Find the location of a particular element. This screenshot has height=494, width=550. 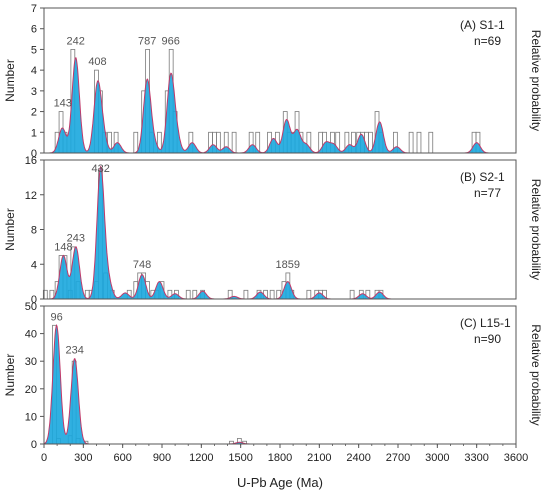

peak-age-label: 148 is located at coordinates (63, 247).